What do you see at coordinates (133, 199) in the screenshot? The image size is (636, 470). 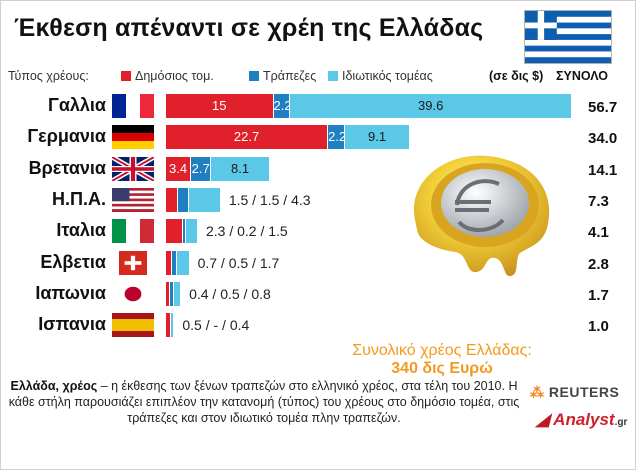 I see `usa-flag-icon` at bounding box center [133, 199].